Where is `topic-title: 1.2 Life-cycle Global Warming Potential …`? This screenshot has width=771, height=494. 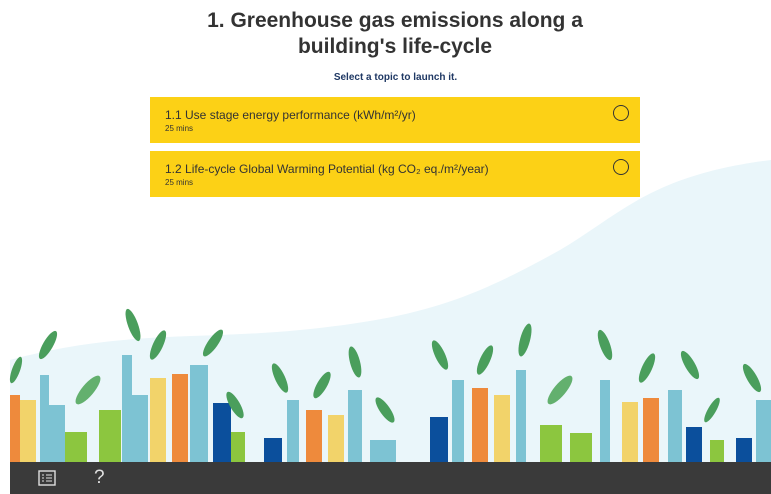
topic-title: 1.2 Life-cycle Global Warming Potential … is located at coordinates (327, 169).